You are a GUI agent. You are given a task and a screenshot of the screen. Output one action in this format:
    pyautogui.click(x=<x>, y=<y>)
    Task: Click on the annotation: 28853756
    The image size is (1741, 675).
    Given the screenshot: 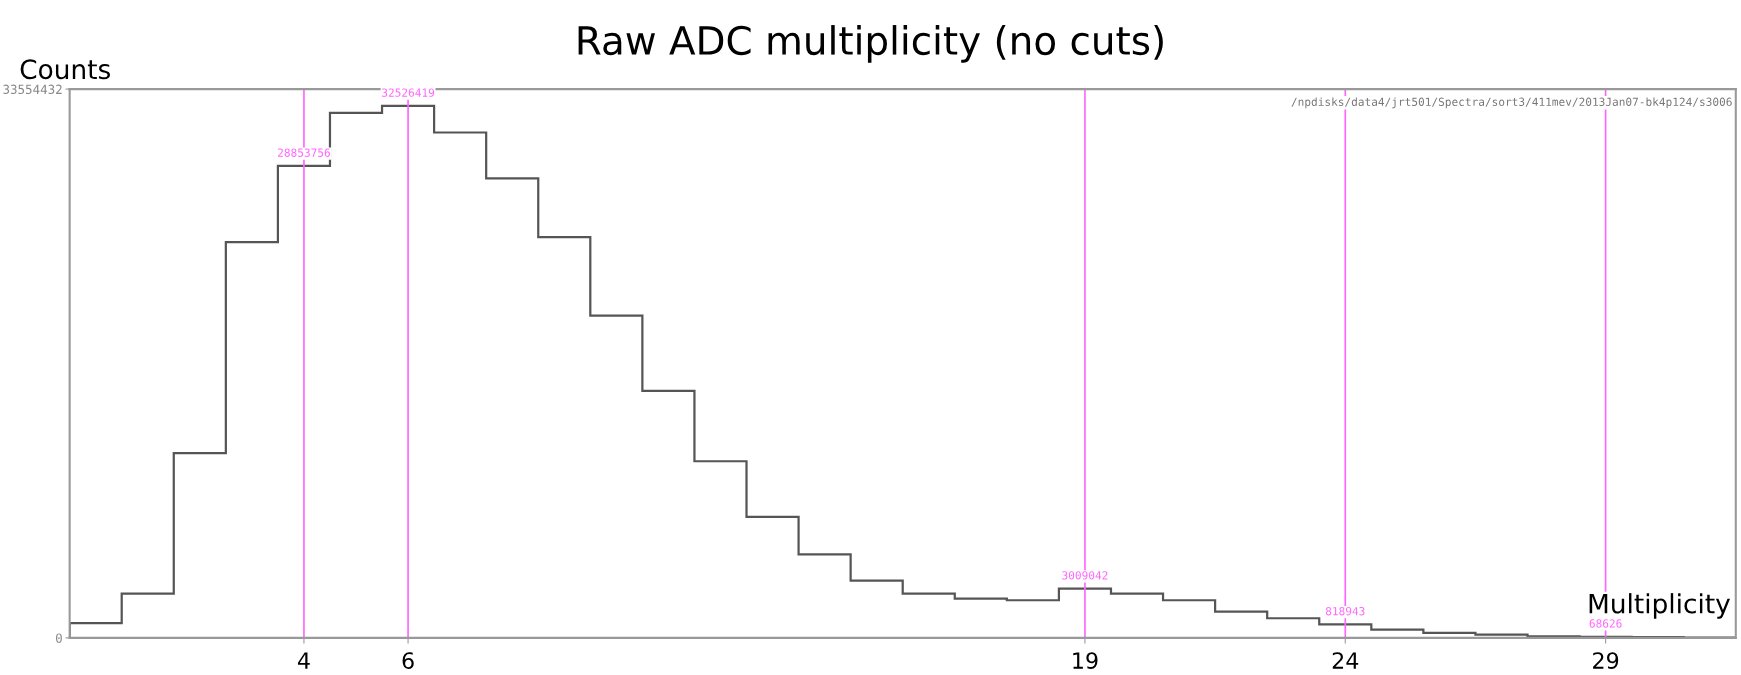 What is the action you would take?
    pyautogui.click(x=304, y=152)
    